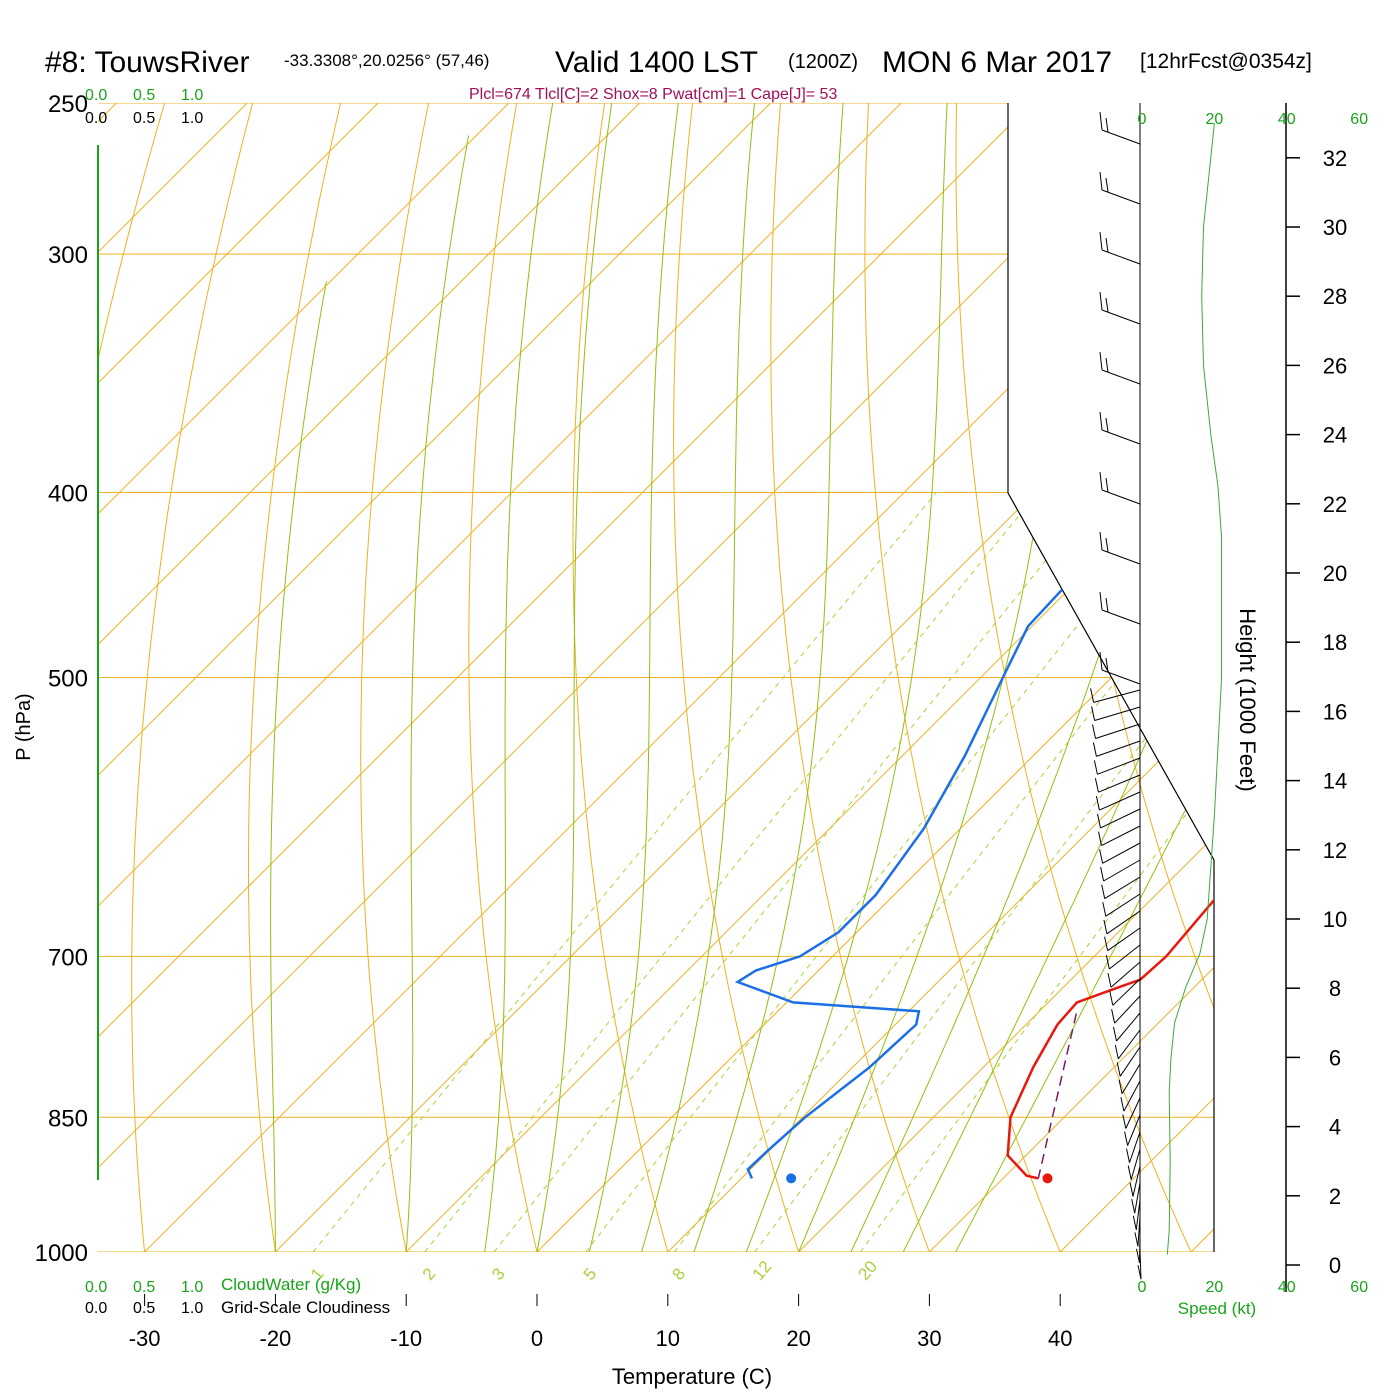 Image resolution: width=1400 pixels, height=1400 pixels. I want to click on mixing-ratio-label-3: 3, so click(498, 1273).